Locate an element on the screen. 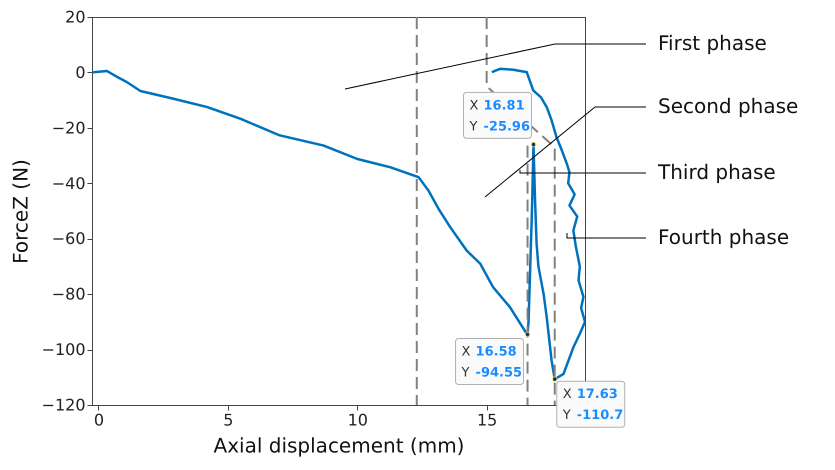 Image resolution: width=835 pixels, height=470 pixels. annotation: X 17.63 Y -110.7 is located at coordinates (593, 405).